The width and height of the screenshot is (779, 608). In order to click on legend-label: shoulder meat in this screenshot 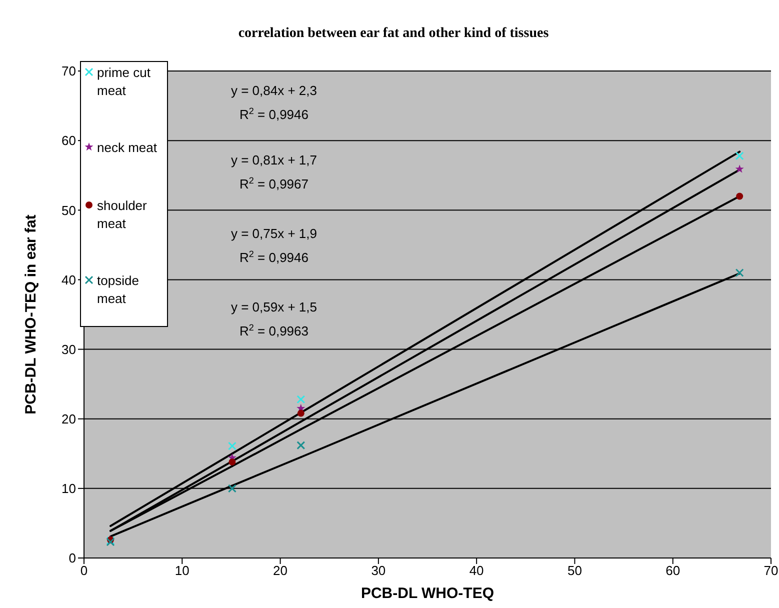, I will do `click(122, 214)`.